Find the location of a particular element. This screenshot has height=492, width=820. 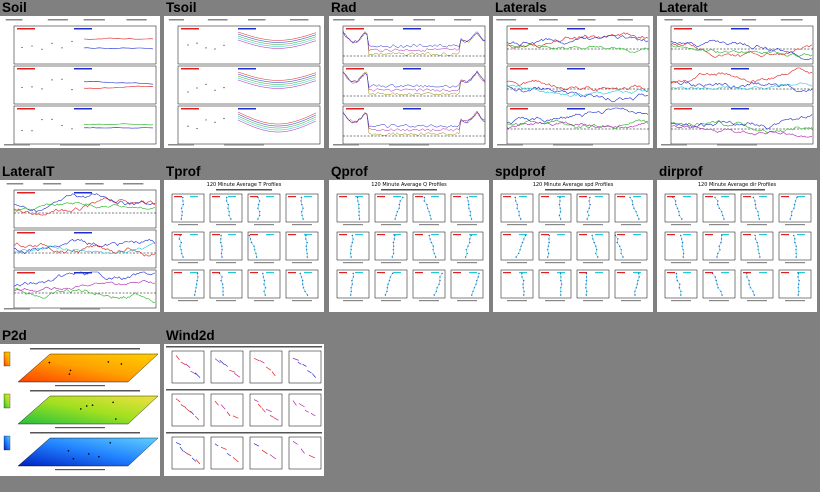

title-mark is located at coordinates (85, 391).